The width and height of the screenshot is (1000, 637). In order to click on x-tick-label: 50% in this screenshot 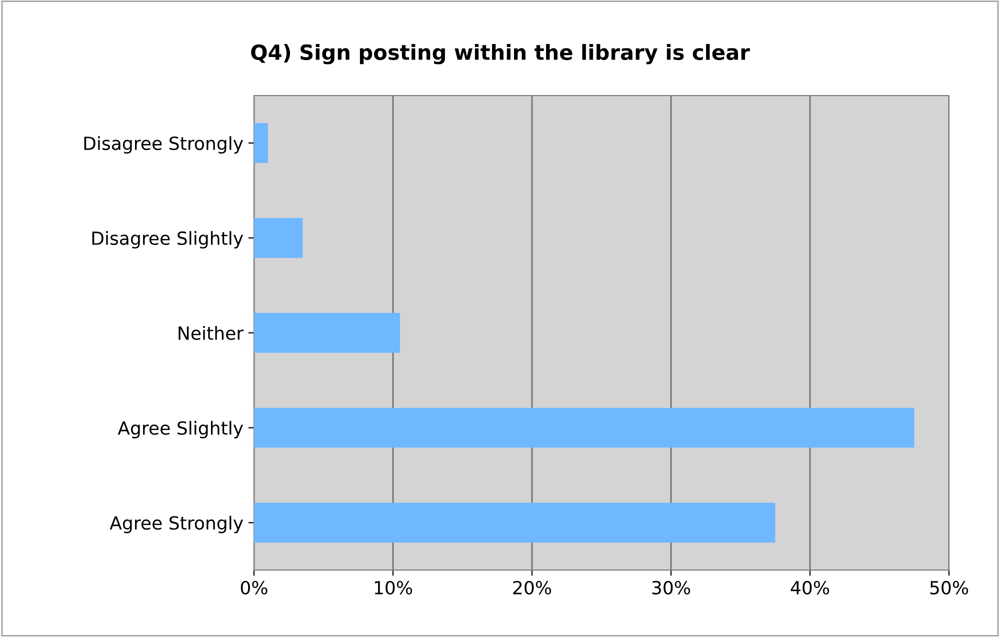, I will do `click(949, 587)`.